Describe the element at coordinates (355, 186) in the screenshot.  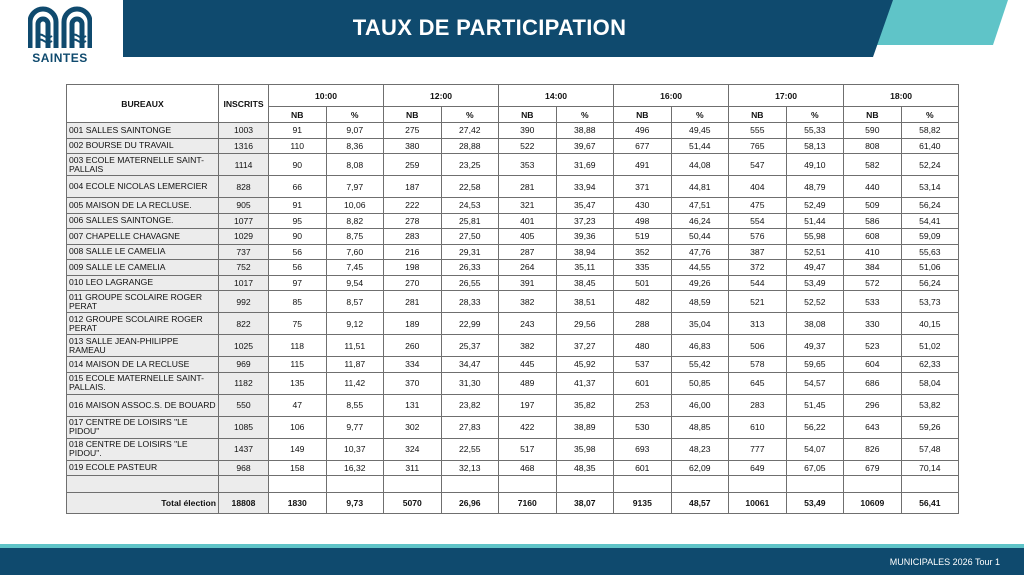
I see `pct-value: 7,97` at that location.